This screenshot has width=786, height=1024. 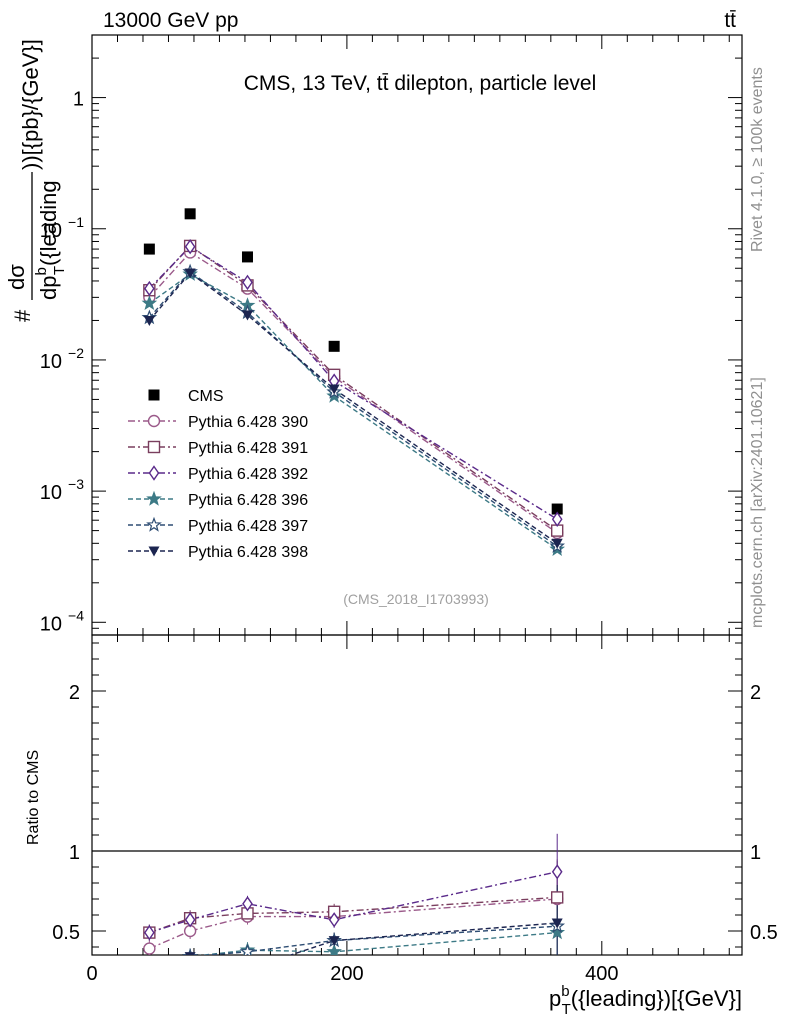 I want to click on ratio-y-axis-label: Ratio to CMS, so click(x=33, y=797).